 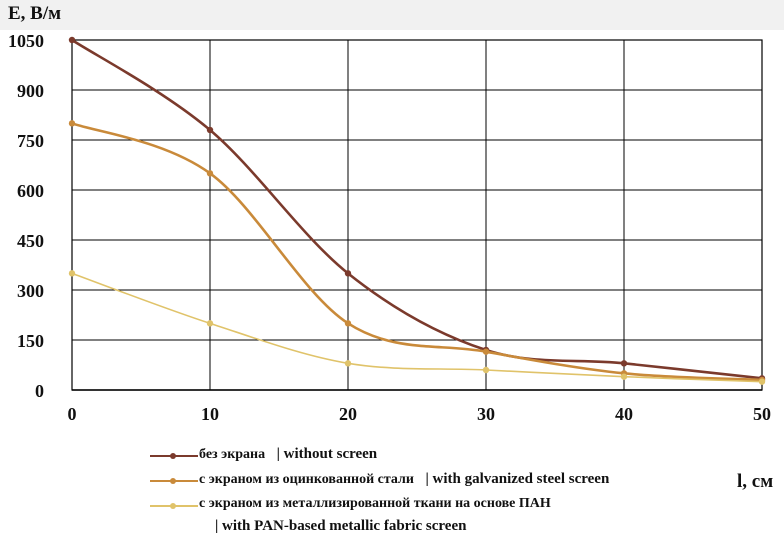 I want to click on legend-label-ru-2: с экраном из оцинкованной стали, so click(x=306, y=479).